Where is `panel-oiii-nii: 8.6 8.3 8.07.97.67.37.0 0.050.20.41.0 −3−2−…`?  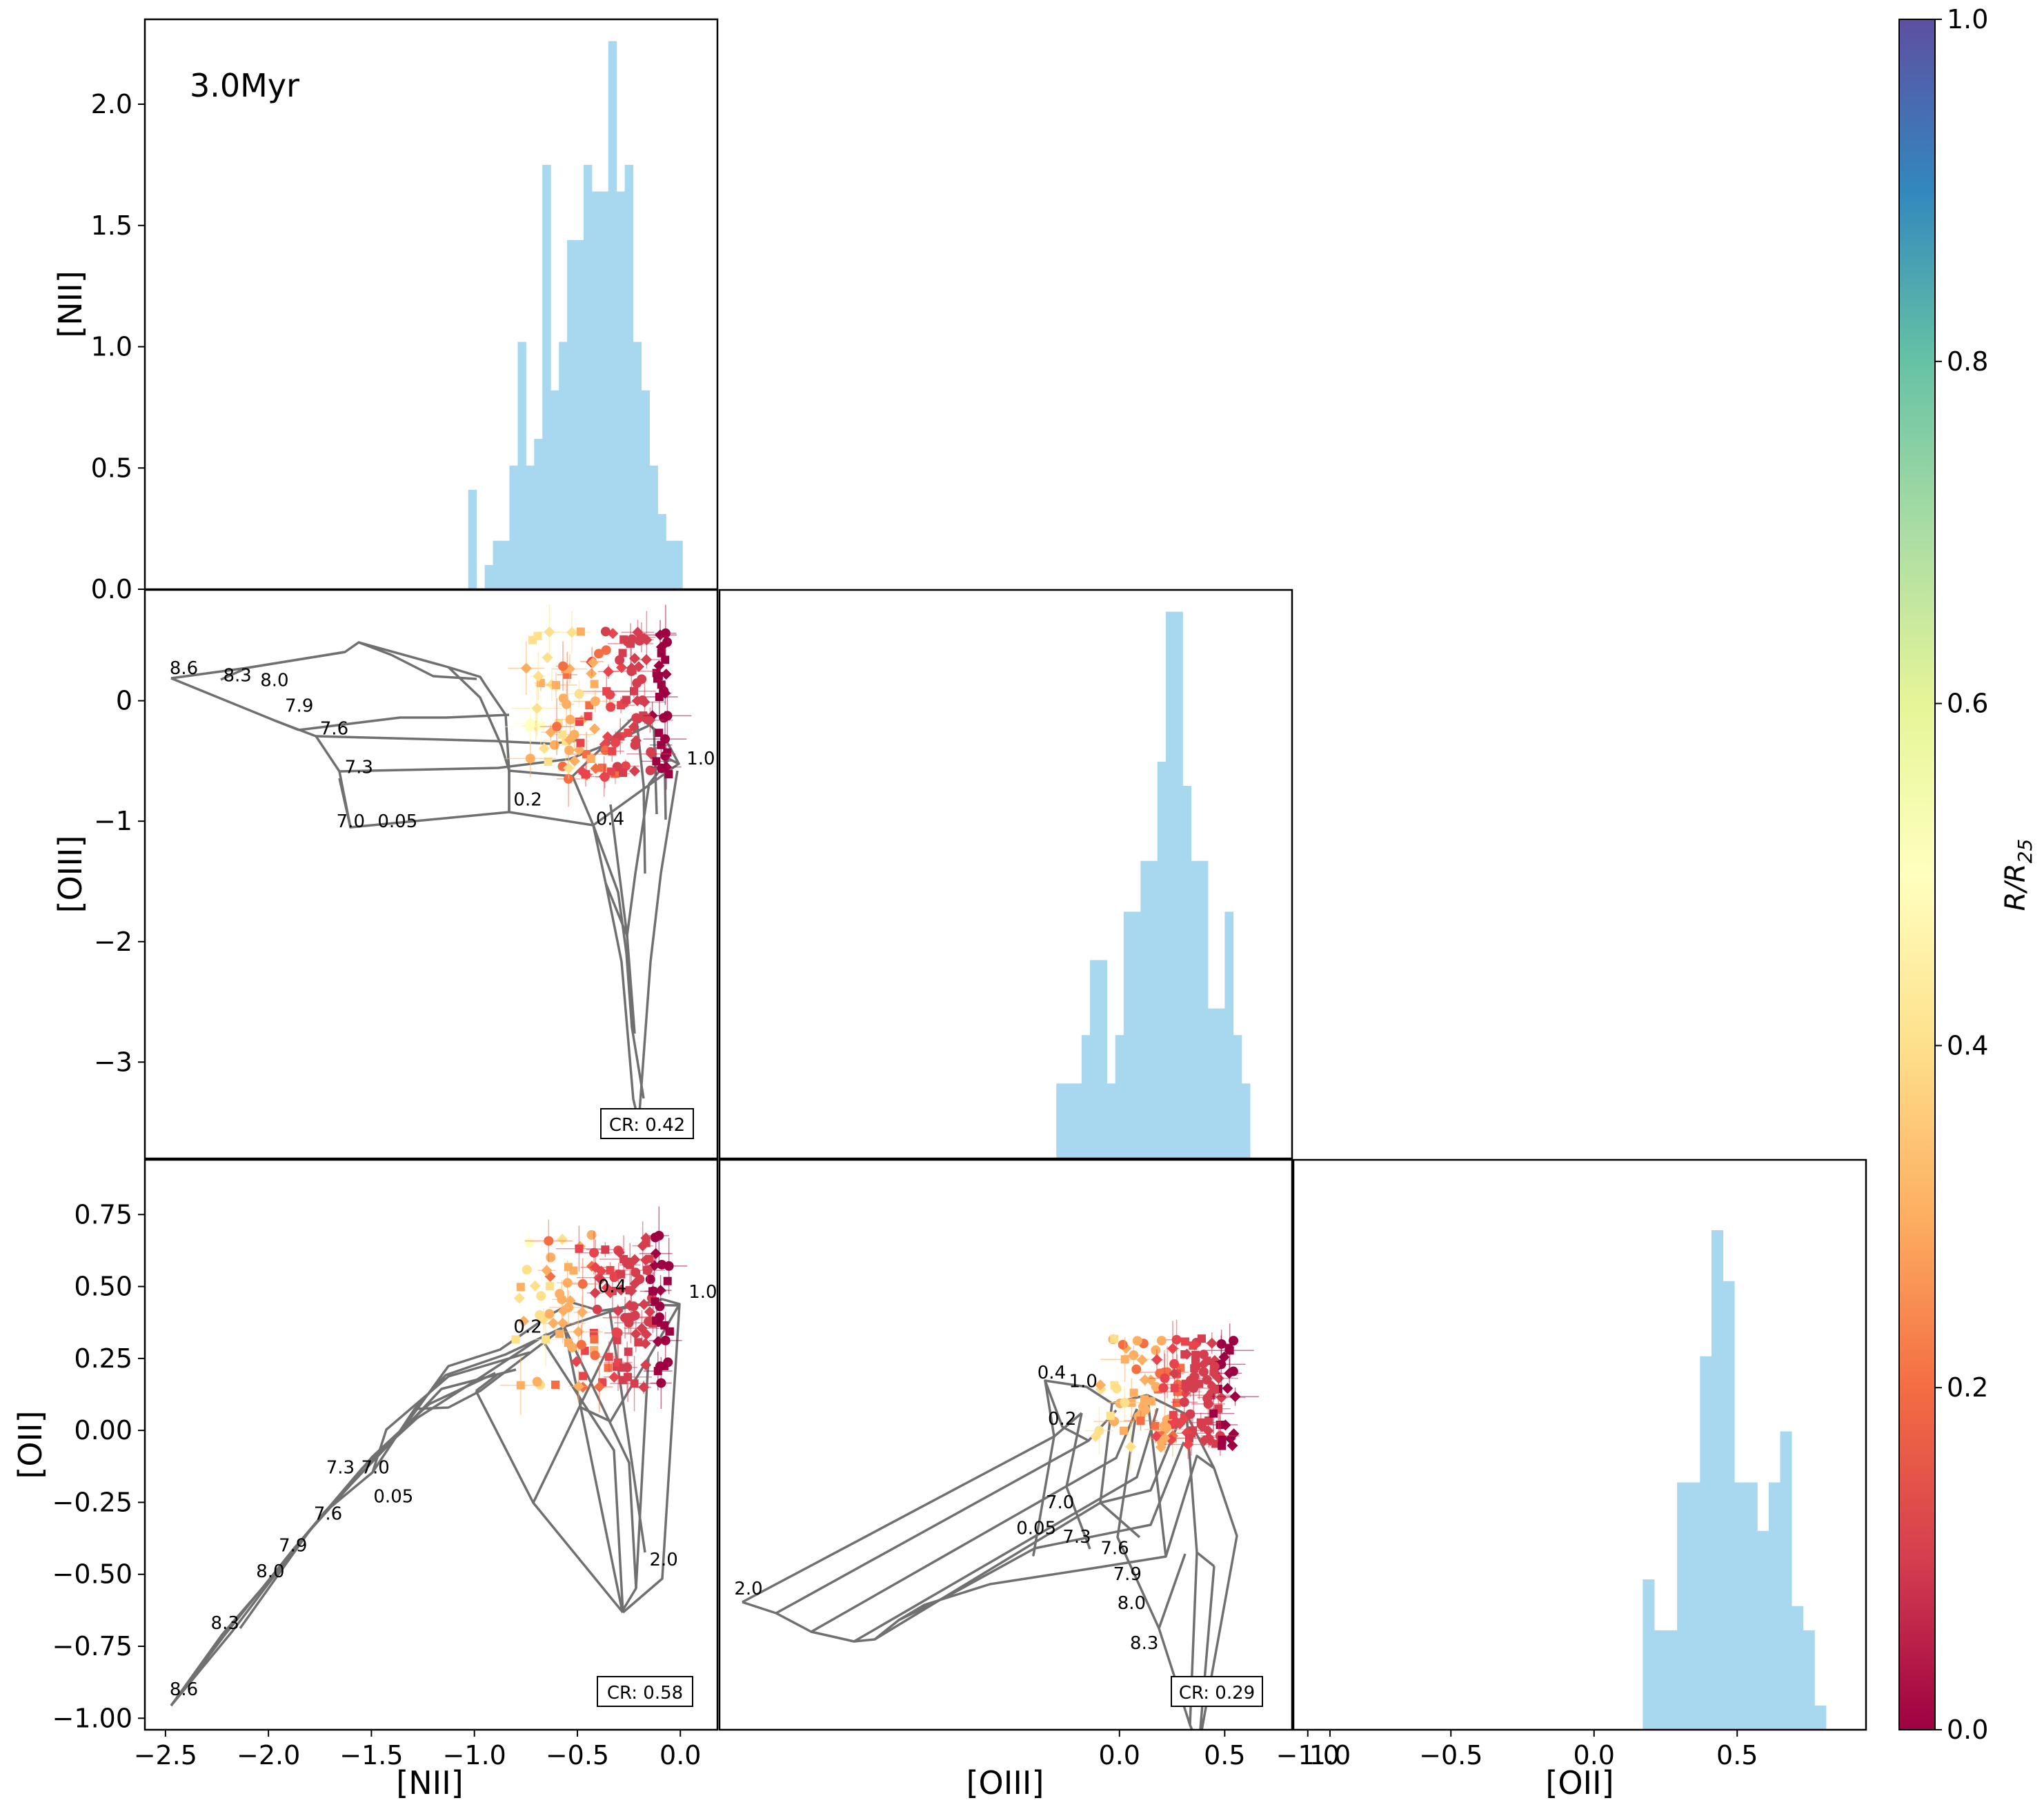
panel-oiii-nii: 8.6 8.3 8.07.97.67.37.0 0.050.20.41.0 −3−2−… is located at coordinates (385, 874).